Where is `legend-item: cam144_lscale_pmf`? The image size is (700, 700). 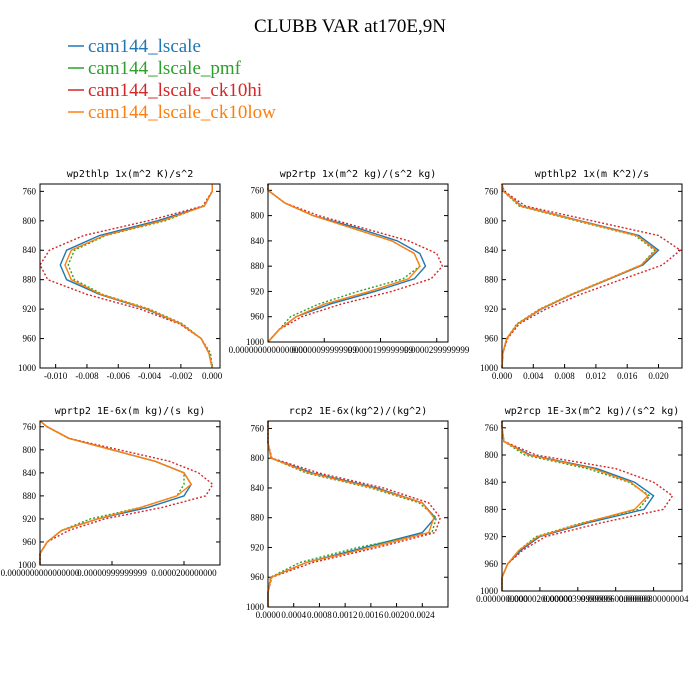
legend-item: cam144_lscale_pmf is located at coordinates (155, 68).